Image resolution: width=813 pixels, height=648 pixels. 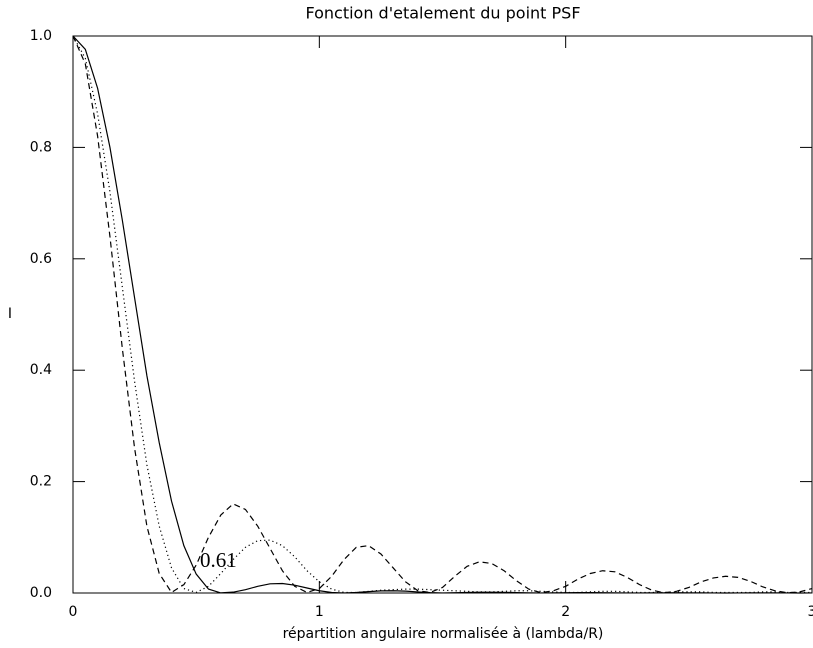 What do you see at coordinates (41, 370) in the screenshot?
I see `y-tick-label: 0.4` at bounding box center [41, 370].